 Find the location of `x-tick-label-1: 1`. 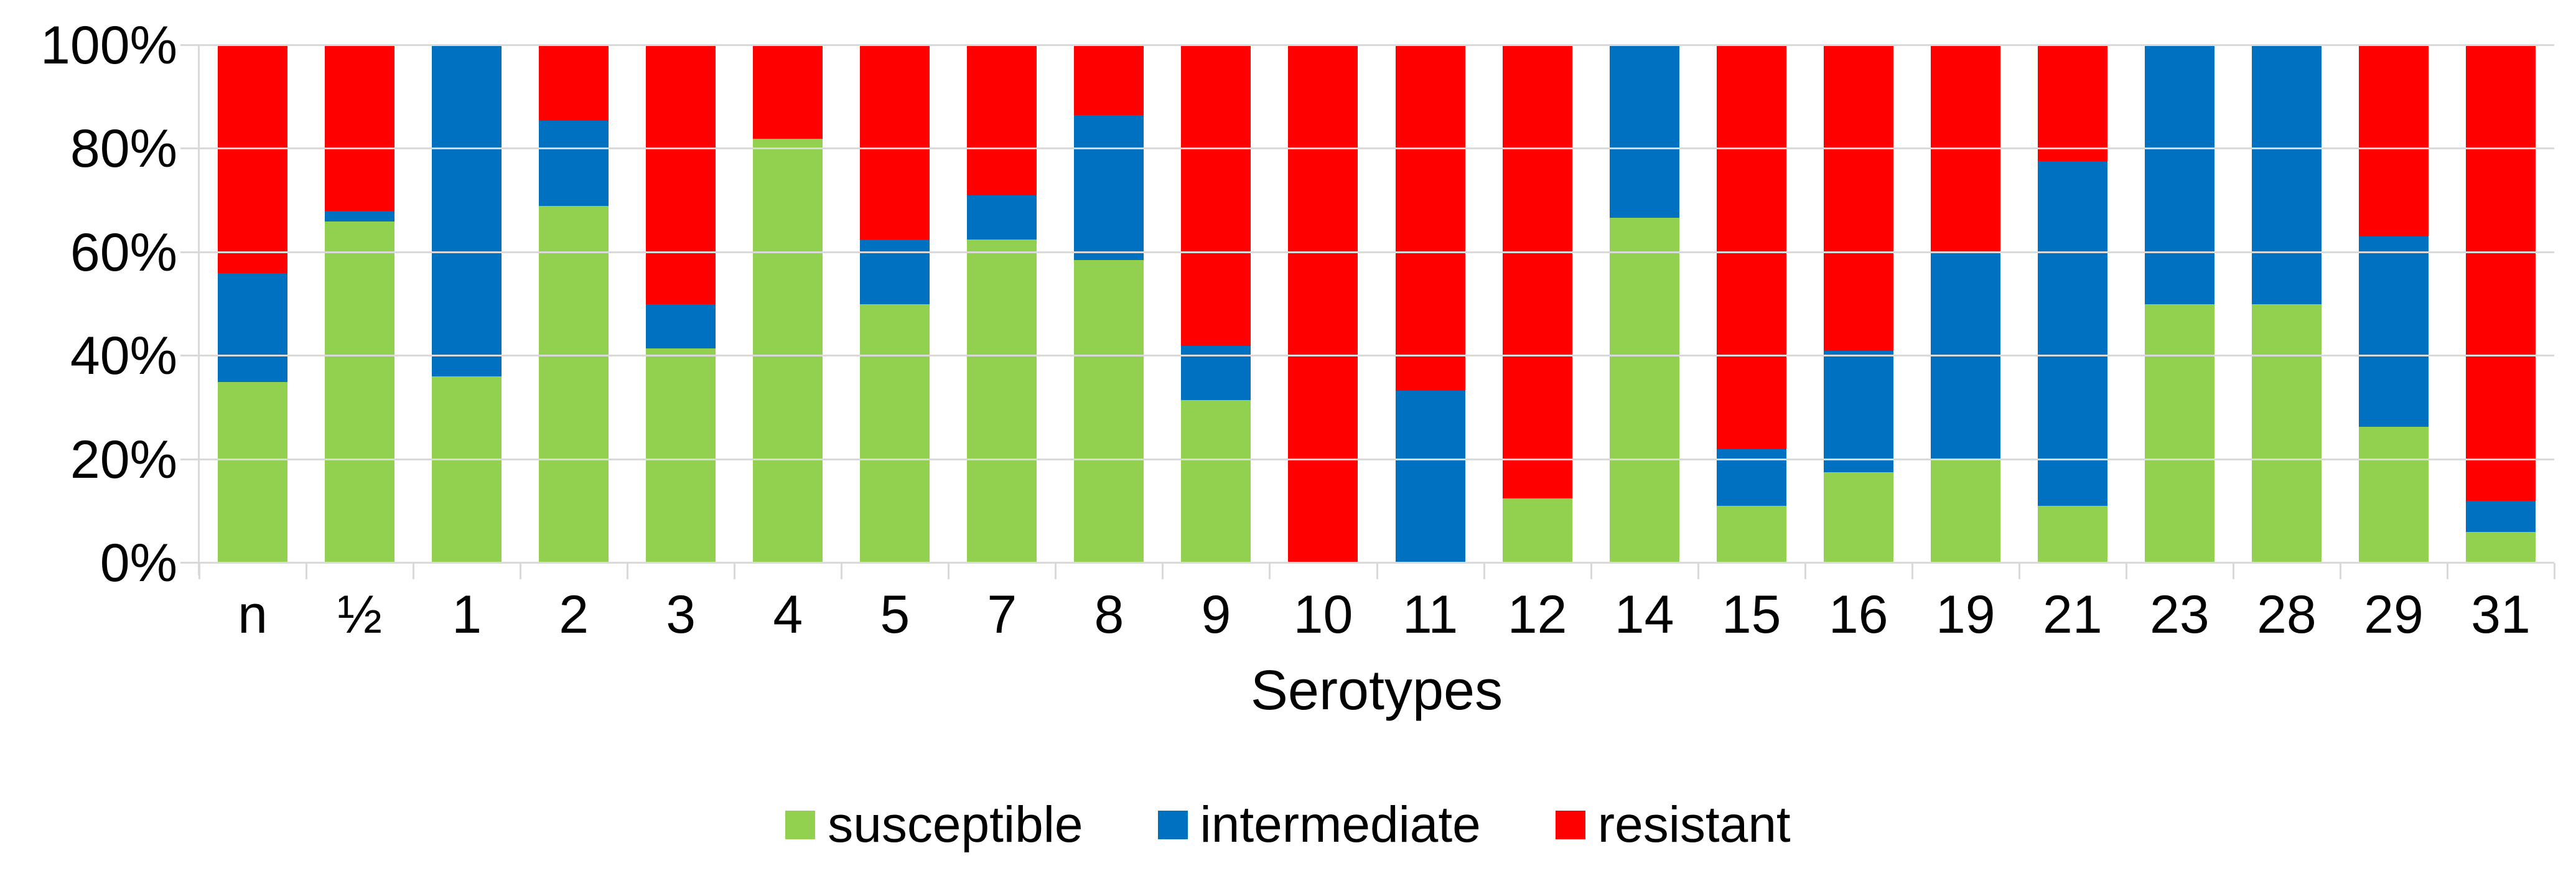

x-tick-label-1: 1 is located at coordinates (467, 615).